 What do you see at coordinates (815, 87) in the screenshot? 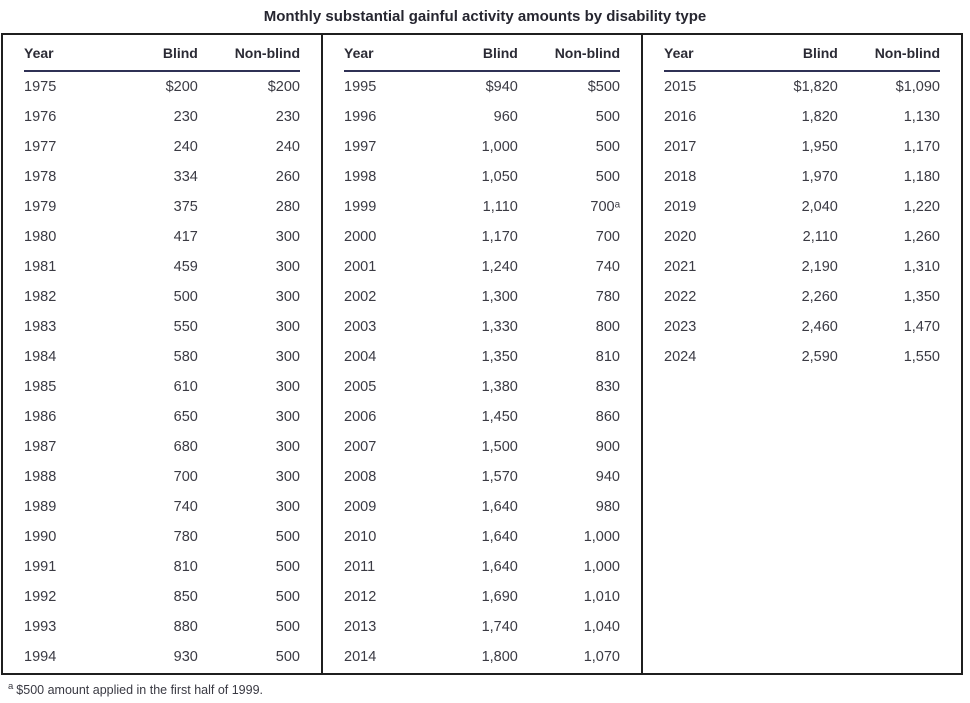
I see `blind-cell: $1,820` at bounding box center [815, 87].